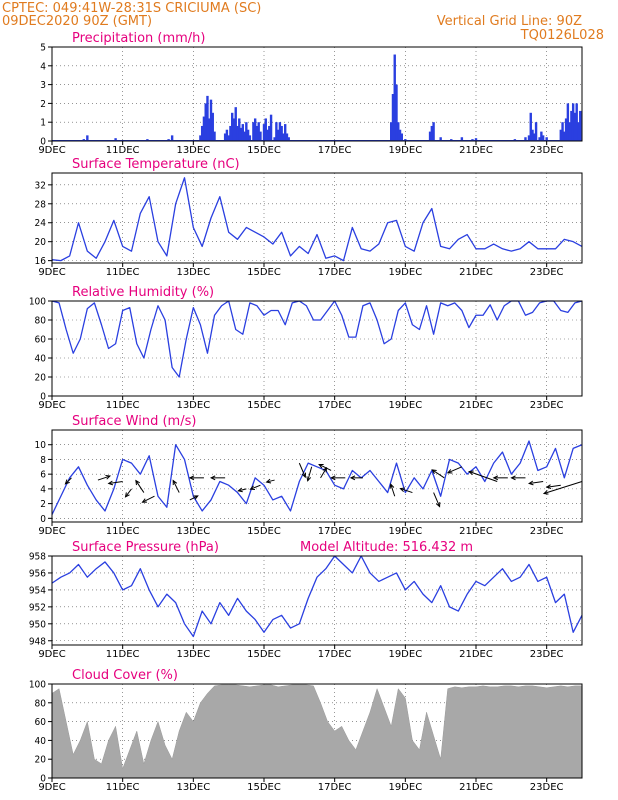 This screenshot has height=800, width=618. Describe the element at coordinates (123, 272) in the screenshot. I see `x-tick-label: 11DEC` at that location.